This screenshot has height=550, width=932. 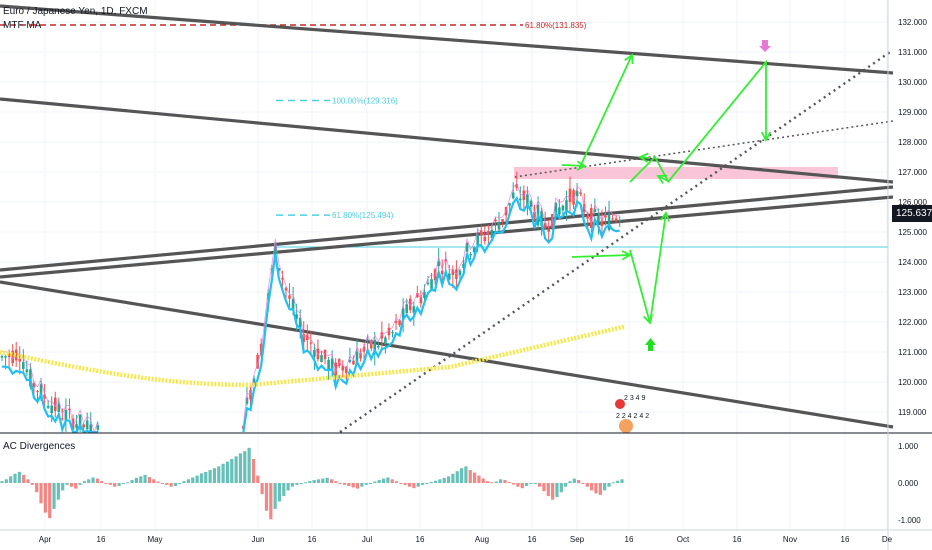 I want to click on up-marker-icon, so click(x=650, y=344).